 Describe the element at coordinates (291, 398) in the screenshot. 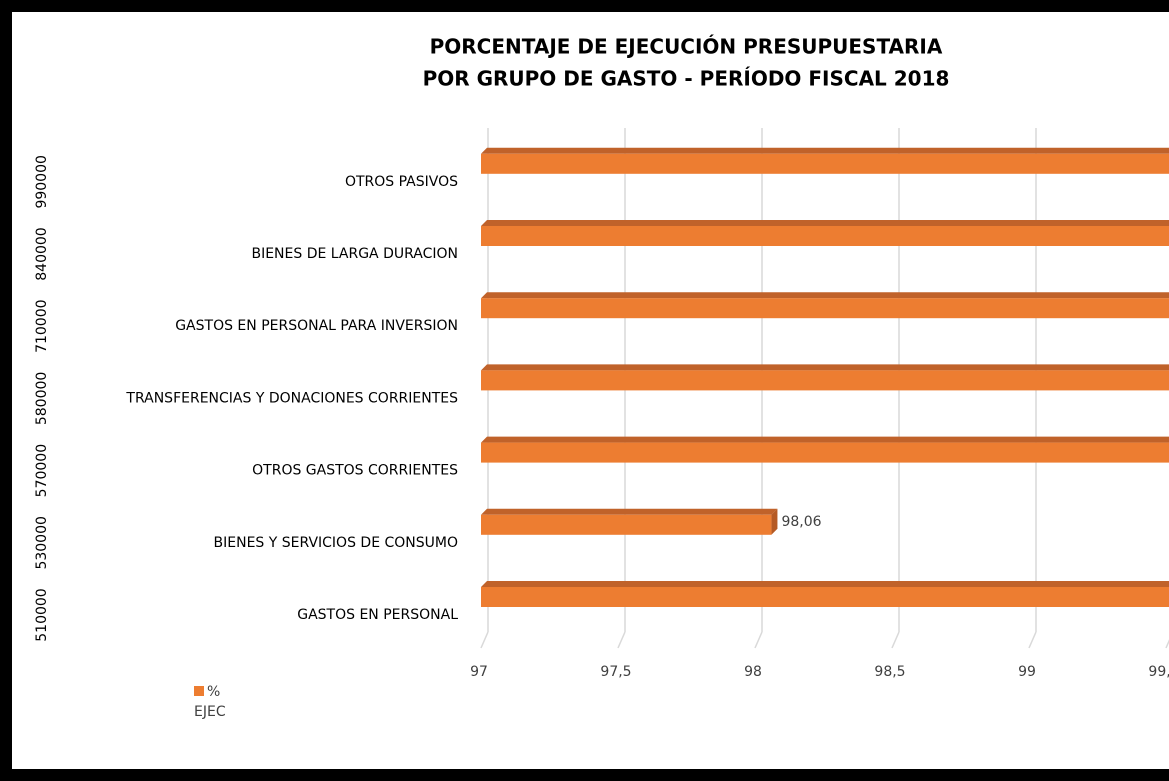

I see `category-label: TRANSFERENCIAS Y DONACIONES CORRIENTES` at that location.